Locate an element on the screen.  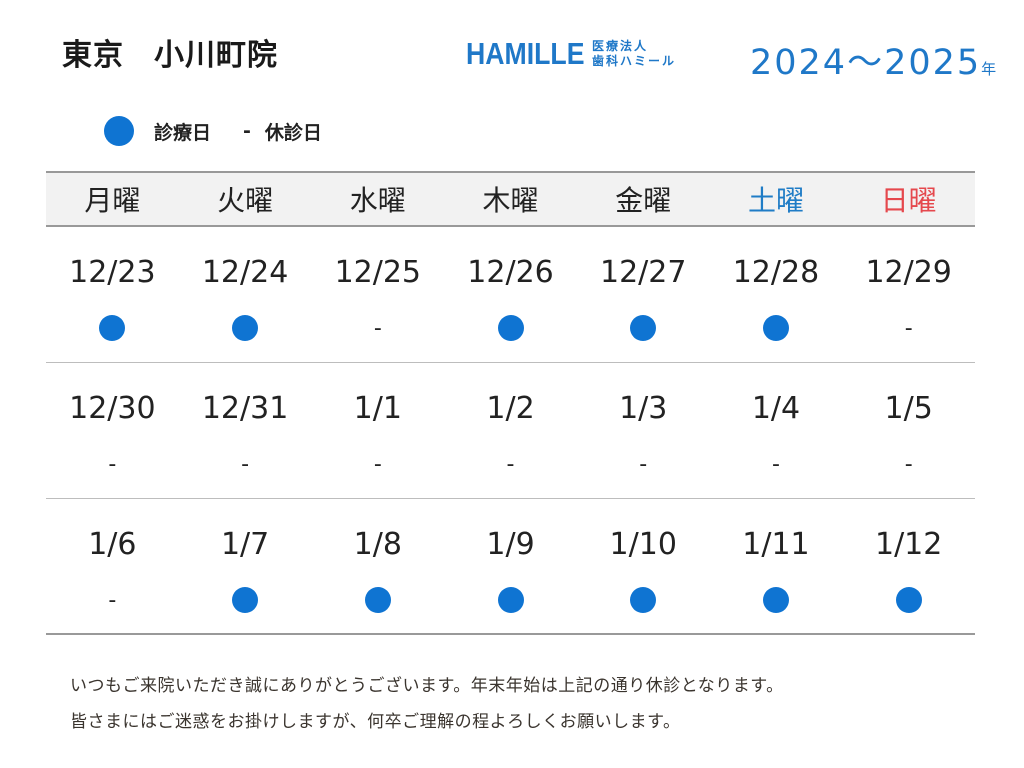
clinic-city: 東京 is located at coordinates (93, 55).